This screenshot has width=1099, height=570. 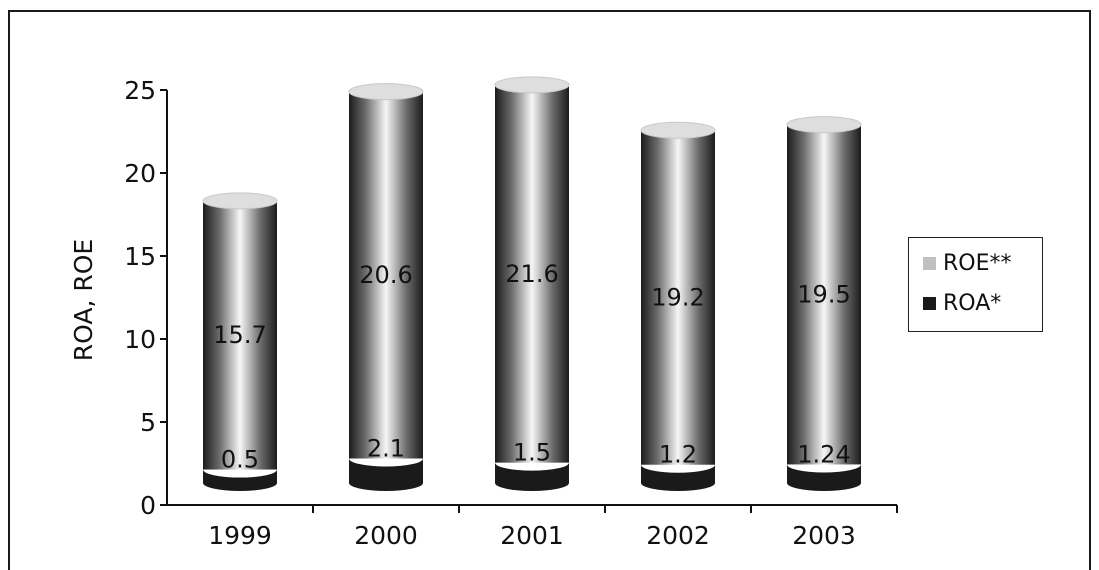 I want to click on roe-value-label: 15.7, so click(x=239, y=335).